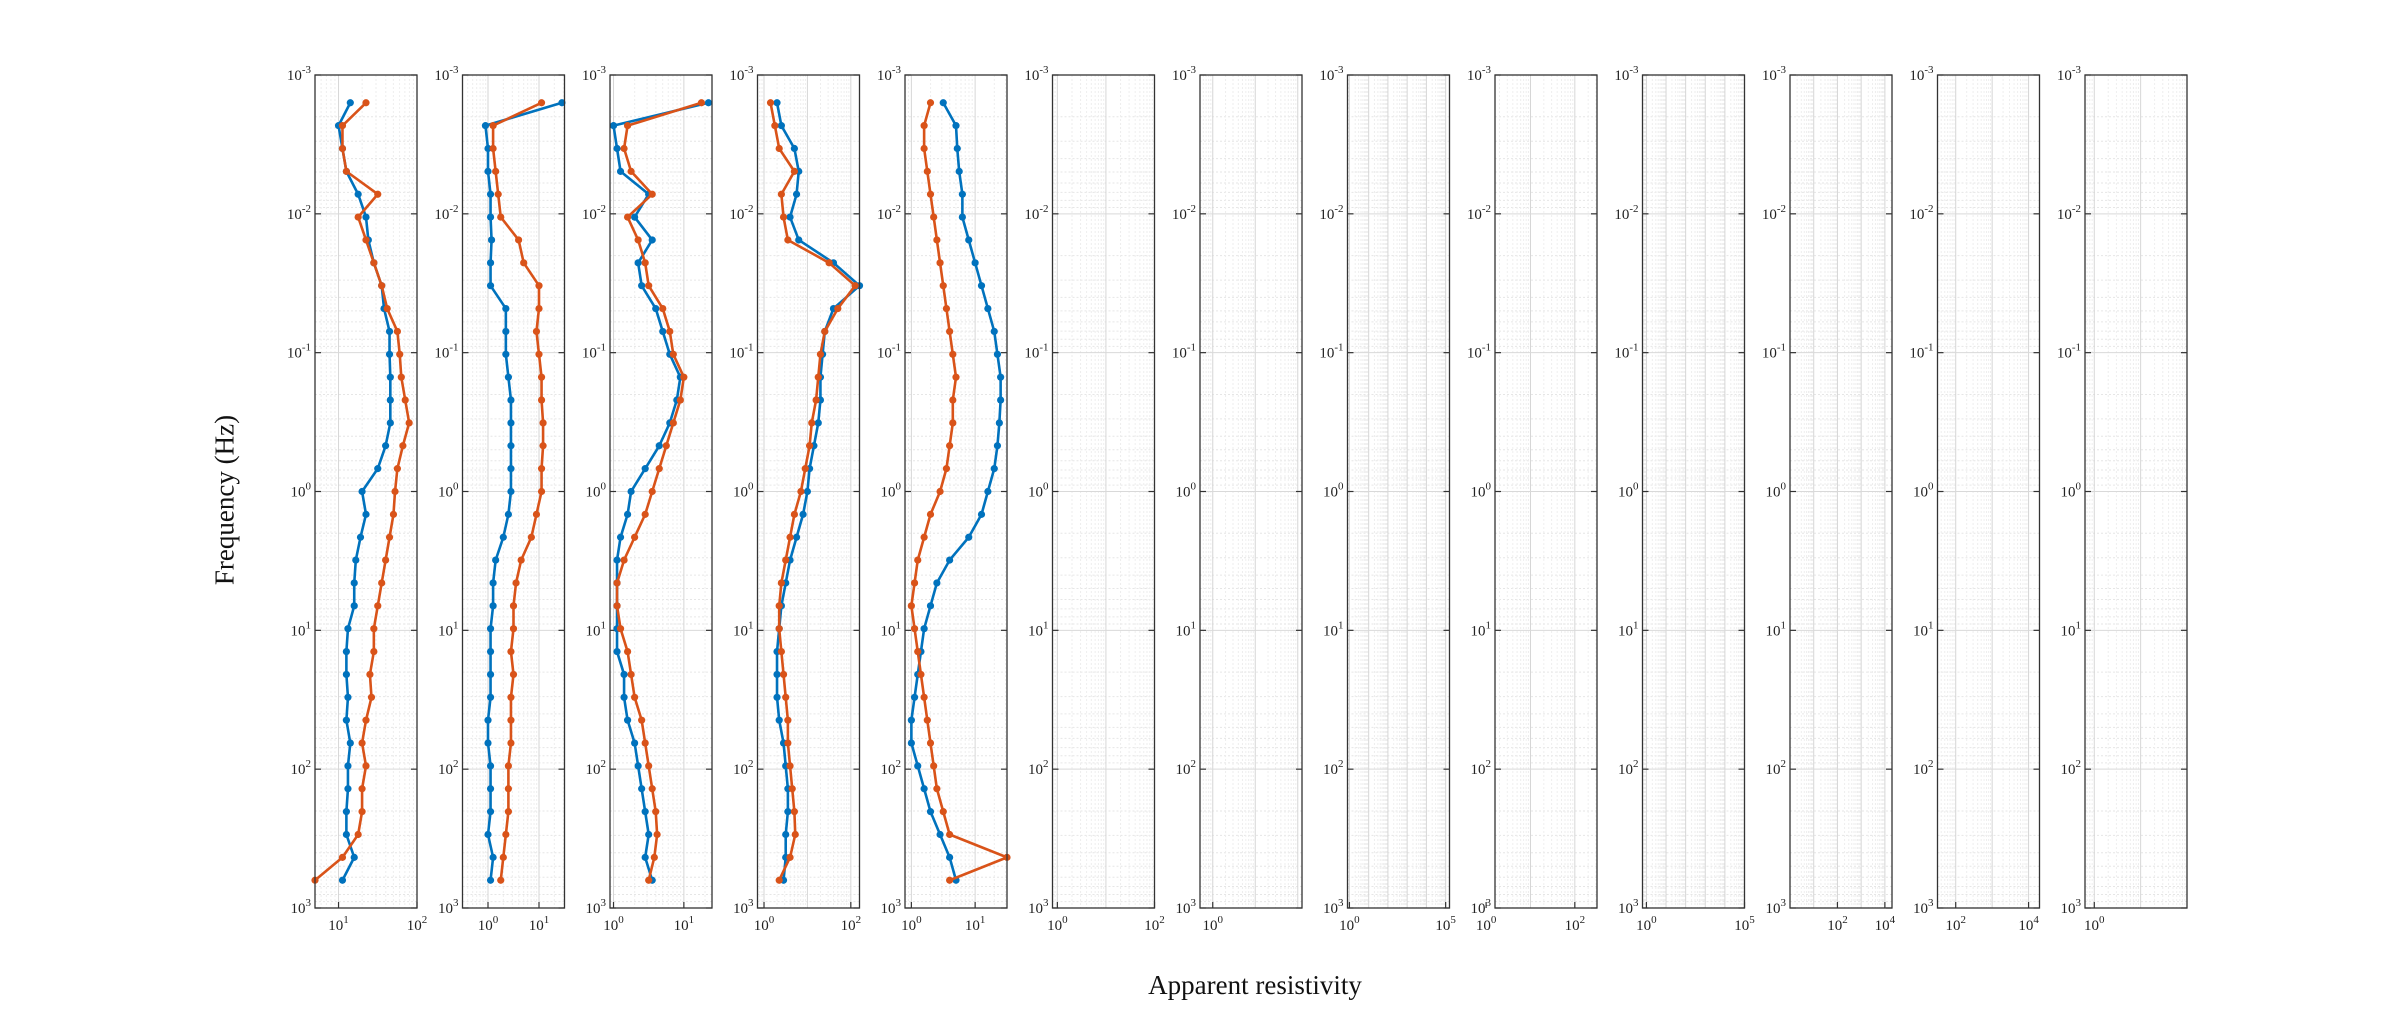  What do you see at coordinates (417, 924) in the screenshot?
I see `x-tick-label: 10²` at bounding box center [417, 924].